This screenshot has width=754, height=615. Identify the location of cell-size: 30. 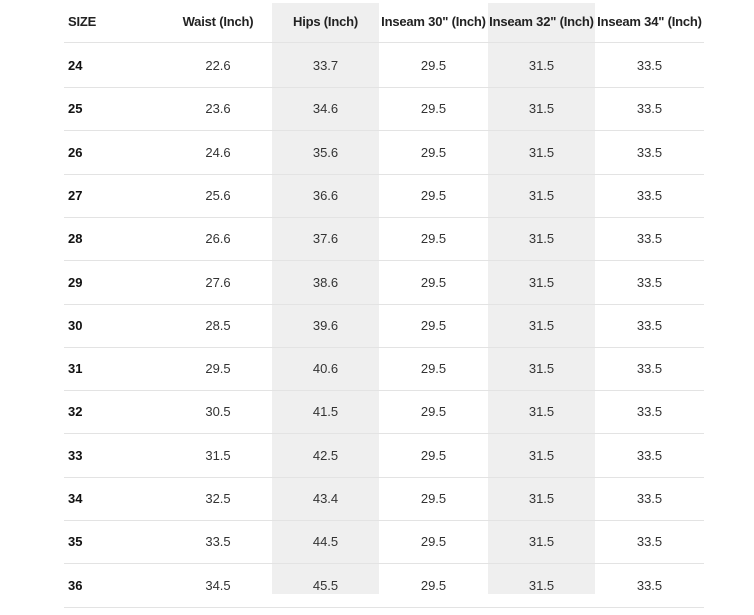
(75, 325).